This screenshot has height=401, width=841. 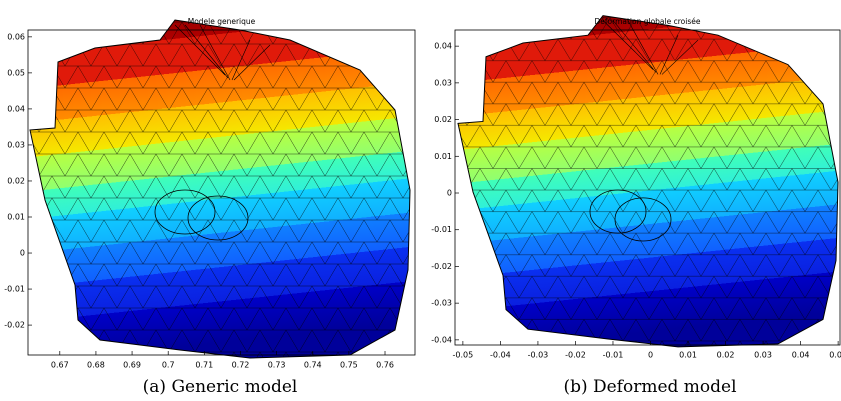 I want to click on x-tick-label: -0.04, so click(x=500, y=355).